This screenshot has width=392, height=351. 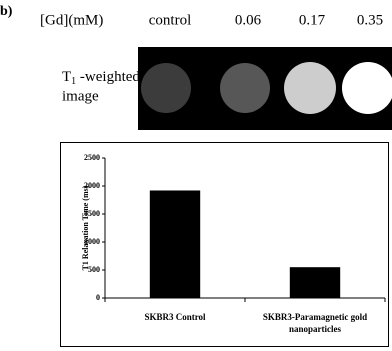 I want to click on row-label-sub: 1, so click(x=73, y=81).